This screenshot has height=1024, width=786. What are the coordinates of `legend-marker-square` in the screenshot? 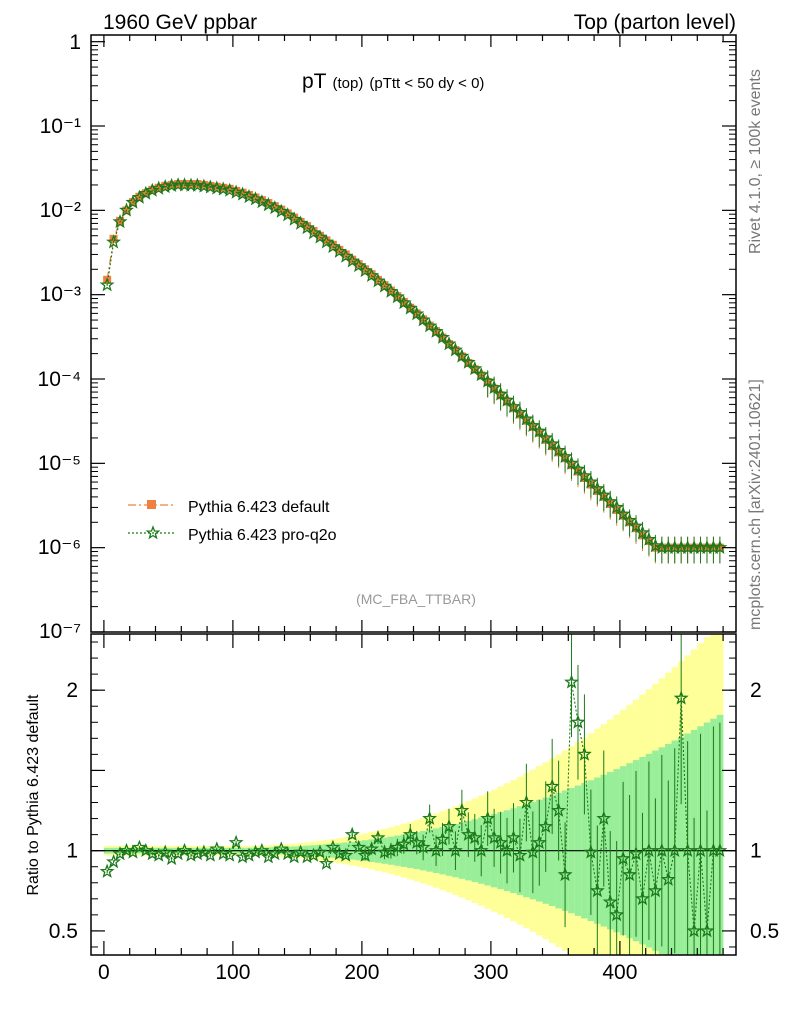 It's located at (151, 504).